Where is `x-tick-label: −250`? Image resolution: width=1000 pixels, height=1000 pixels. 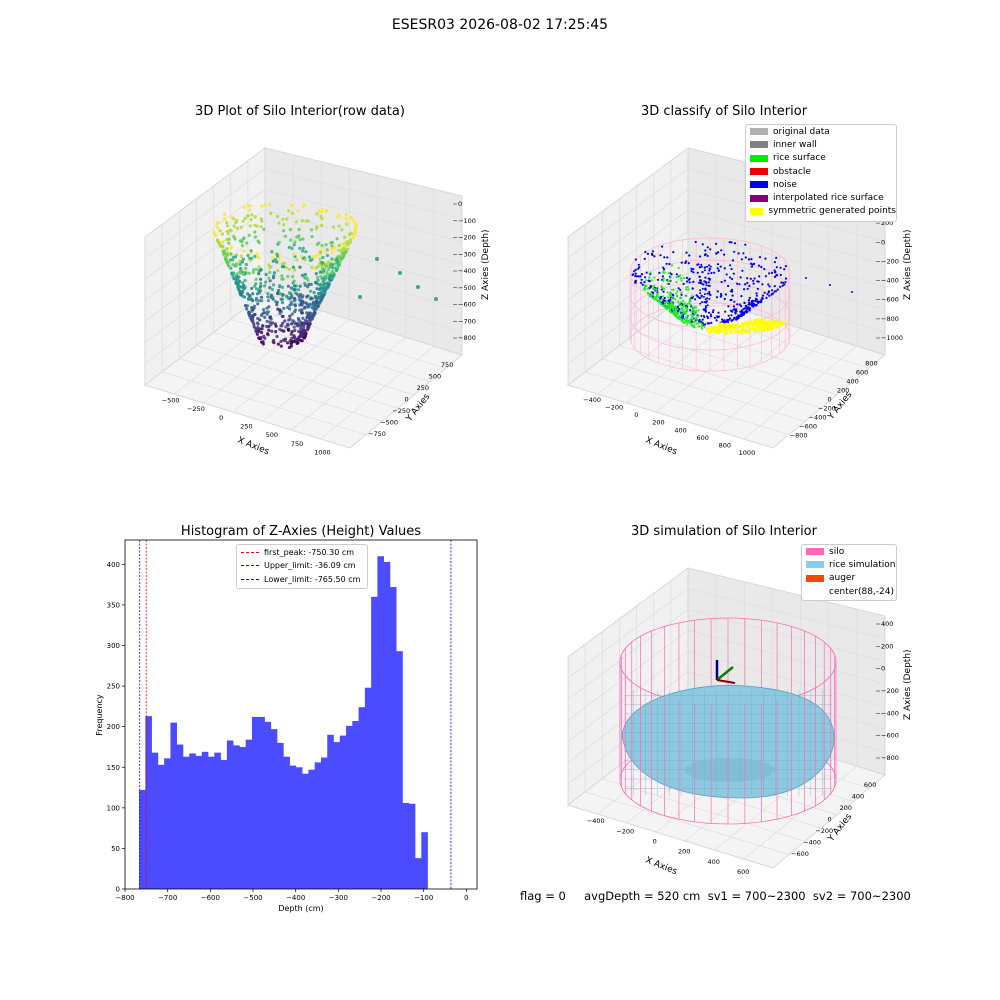
x-tick-label: −250 is located at coordinates (196, 409).